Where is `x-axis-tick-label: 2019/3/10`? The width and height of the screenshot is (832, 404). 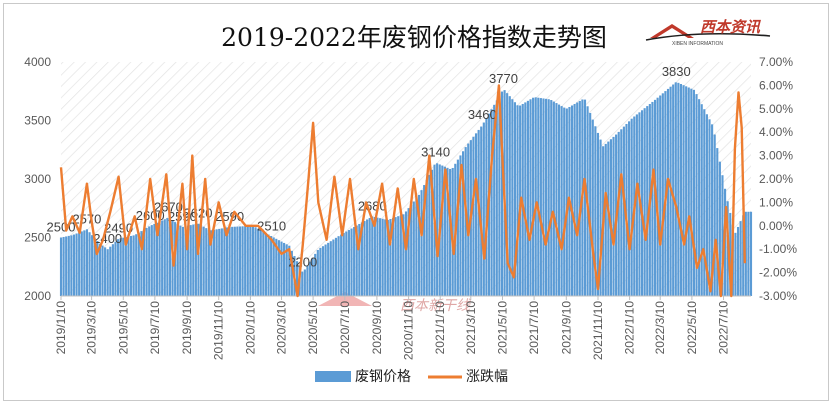
x-axis-tick-label: 2019/3/10 is located at coordinates (92, 328).